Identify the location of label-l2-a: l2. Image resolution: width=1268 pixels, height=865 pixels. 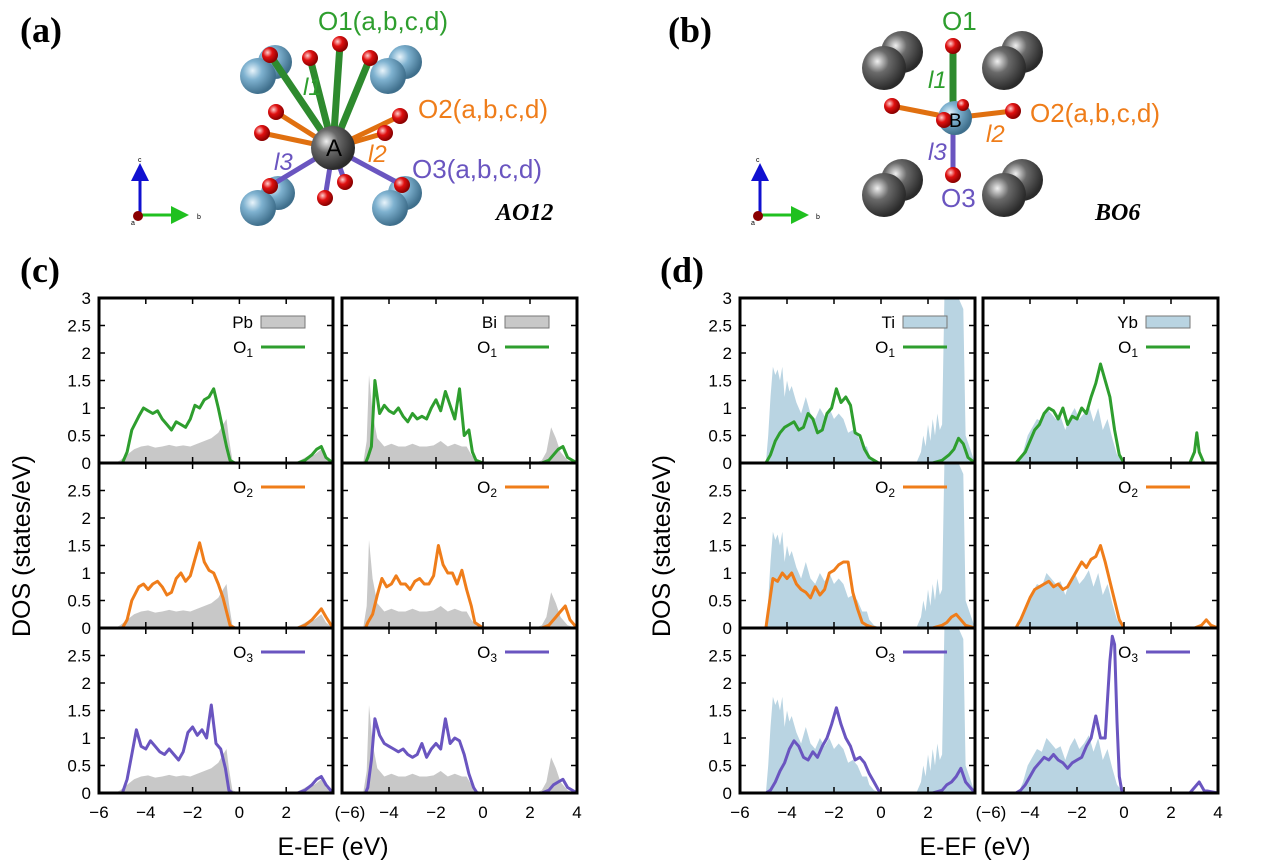
(377, 154).